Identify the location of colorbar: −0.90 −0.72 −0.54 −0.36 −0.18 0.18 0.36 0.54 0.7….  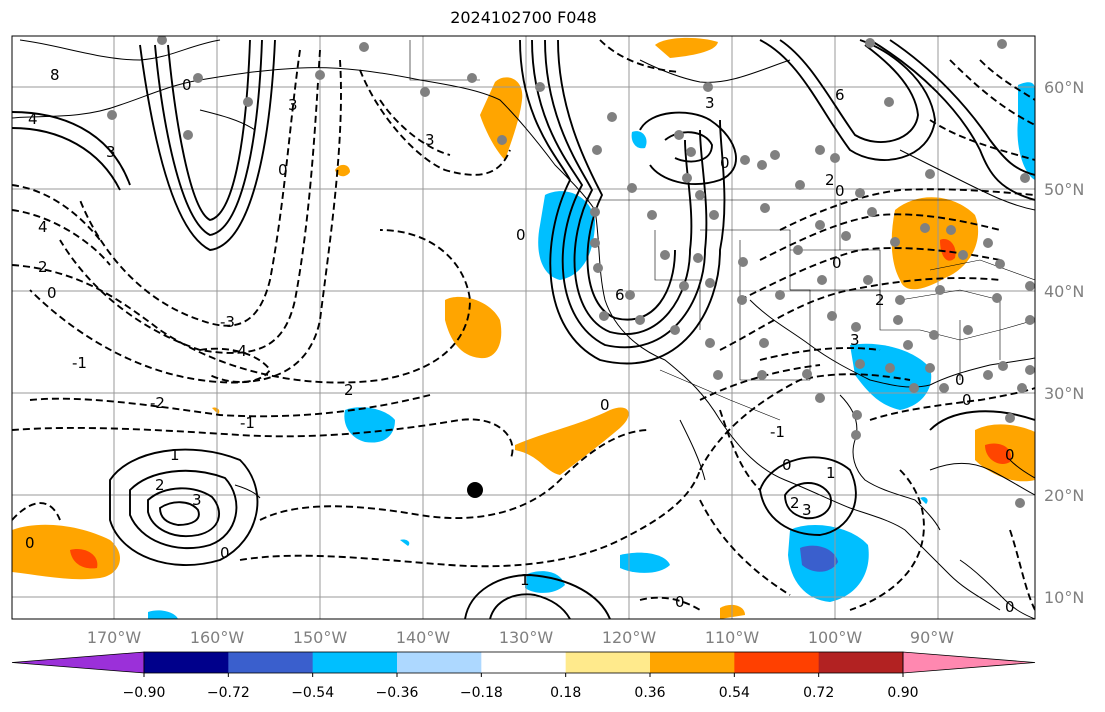
(523, 676).